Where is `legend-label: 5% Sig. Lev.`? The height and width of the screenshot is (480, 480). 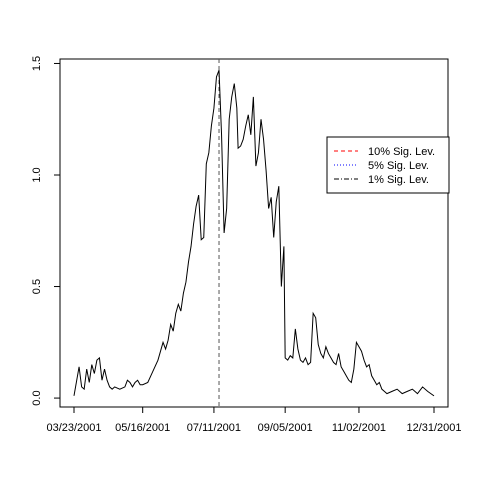 legend-label: 5% Sig. Lev. is located at coordinates (398, 166).